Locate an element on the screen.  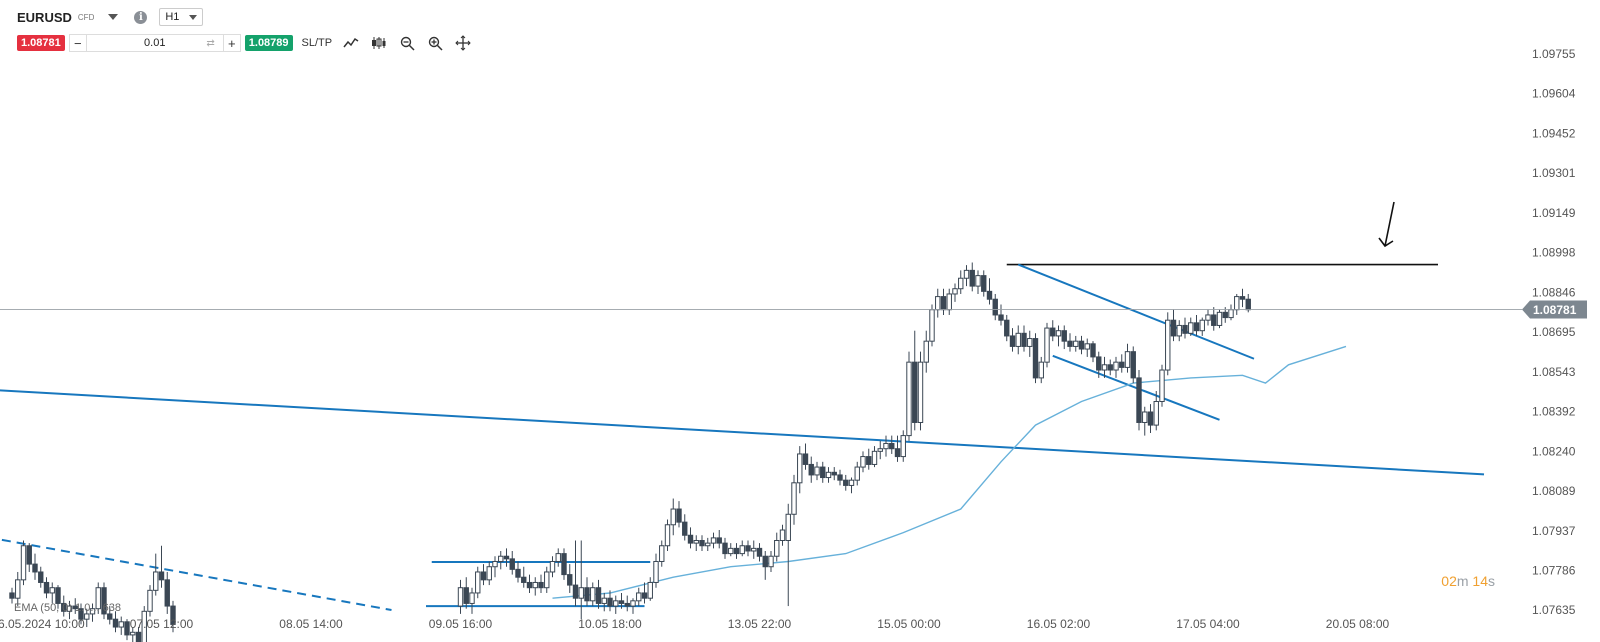
arrow-annotation is located at coordinates (1386, 224).